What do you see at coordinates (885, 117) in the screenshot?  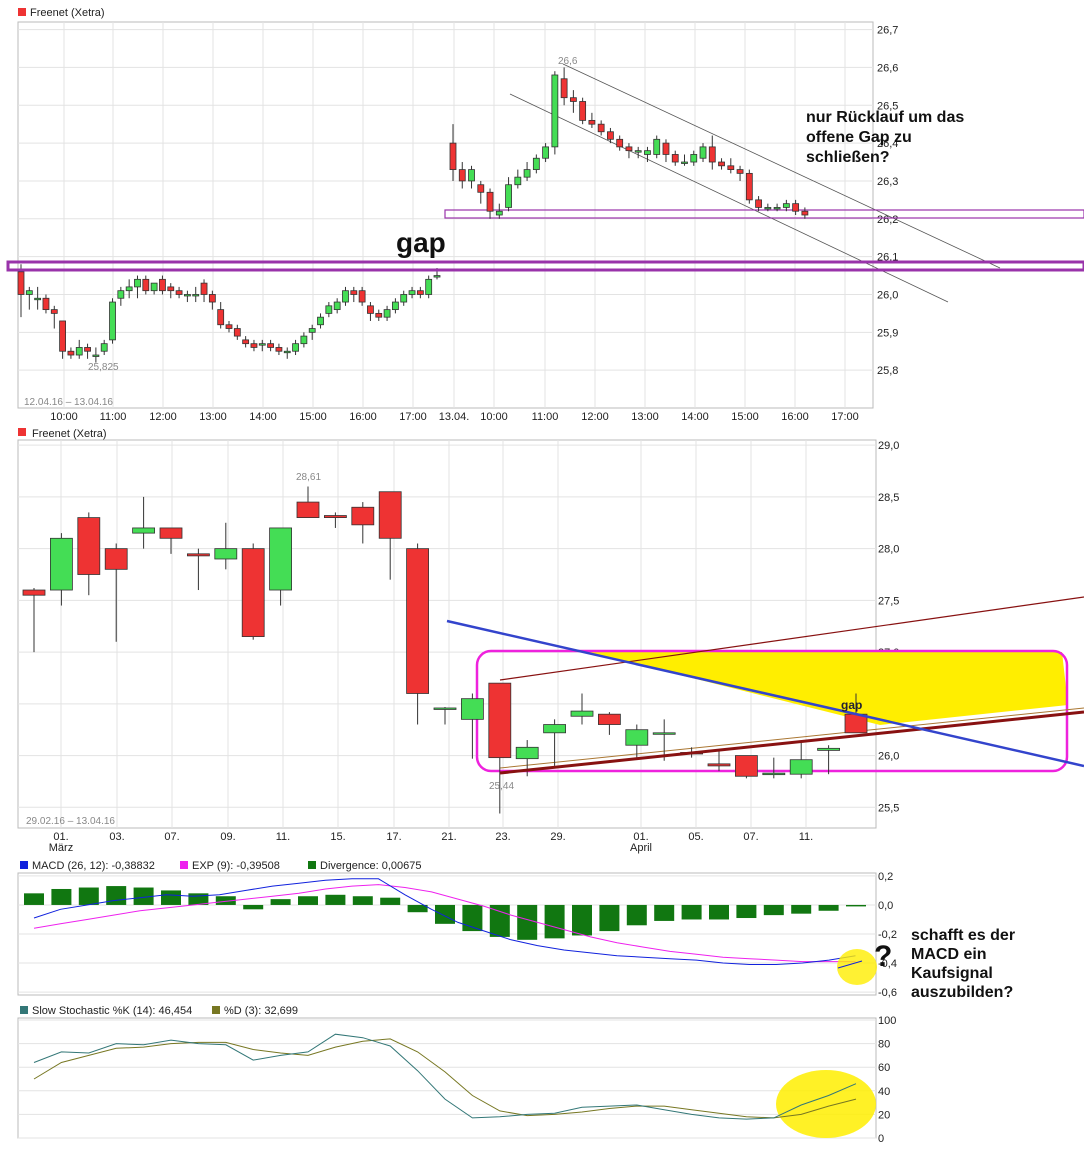 I see `annotation-gap-line-1: nur Rücklauf um das` at bounding box center [885, 117].